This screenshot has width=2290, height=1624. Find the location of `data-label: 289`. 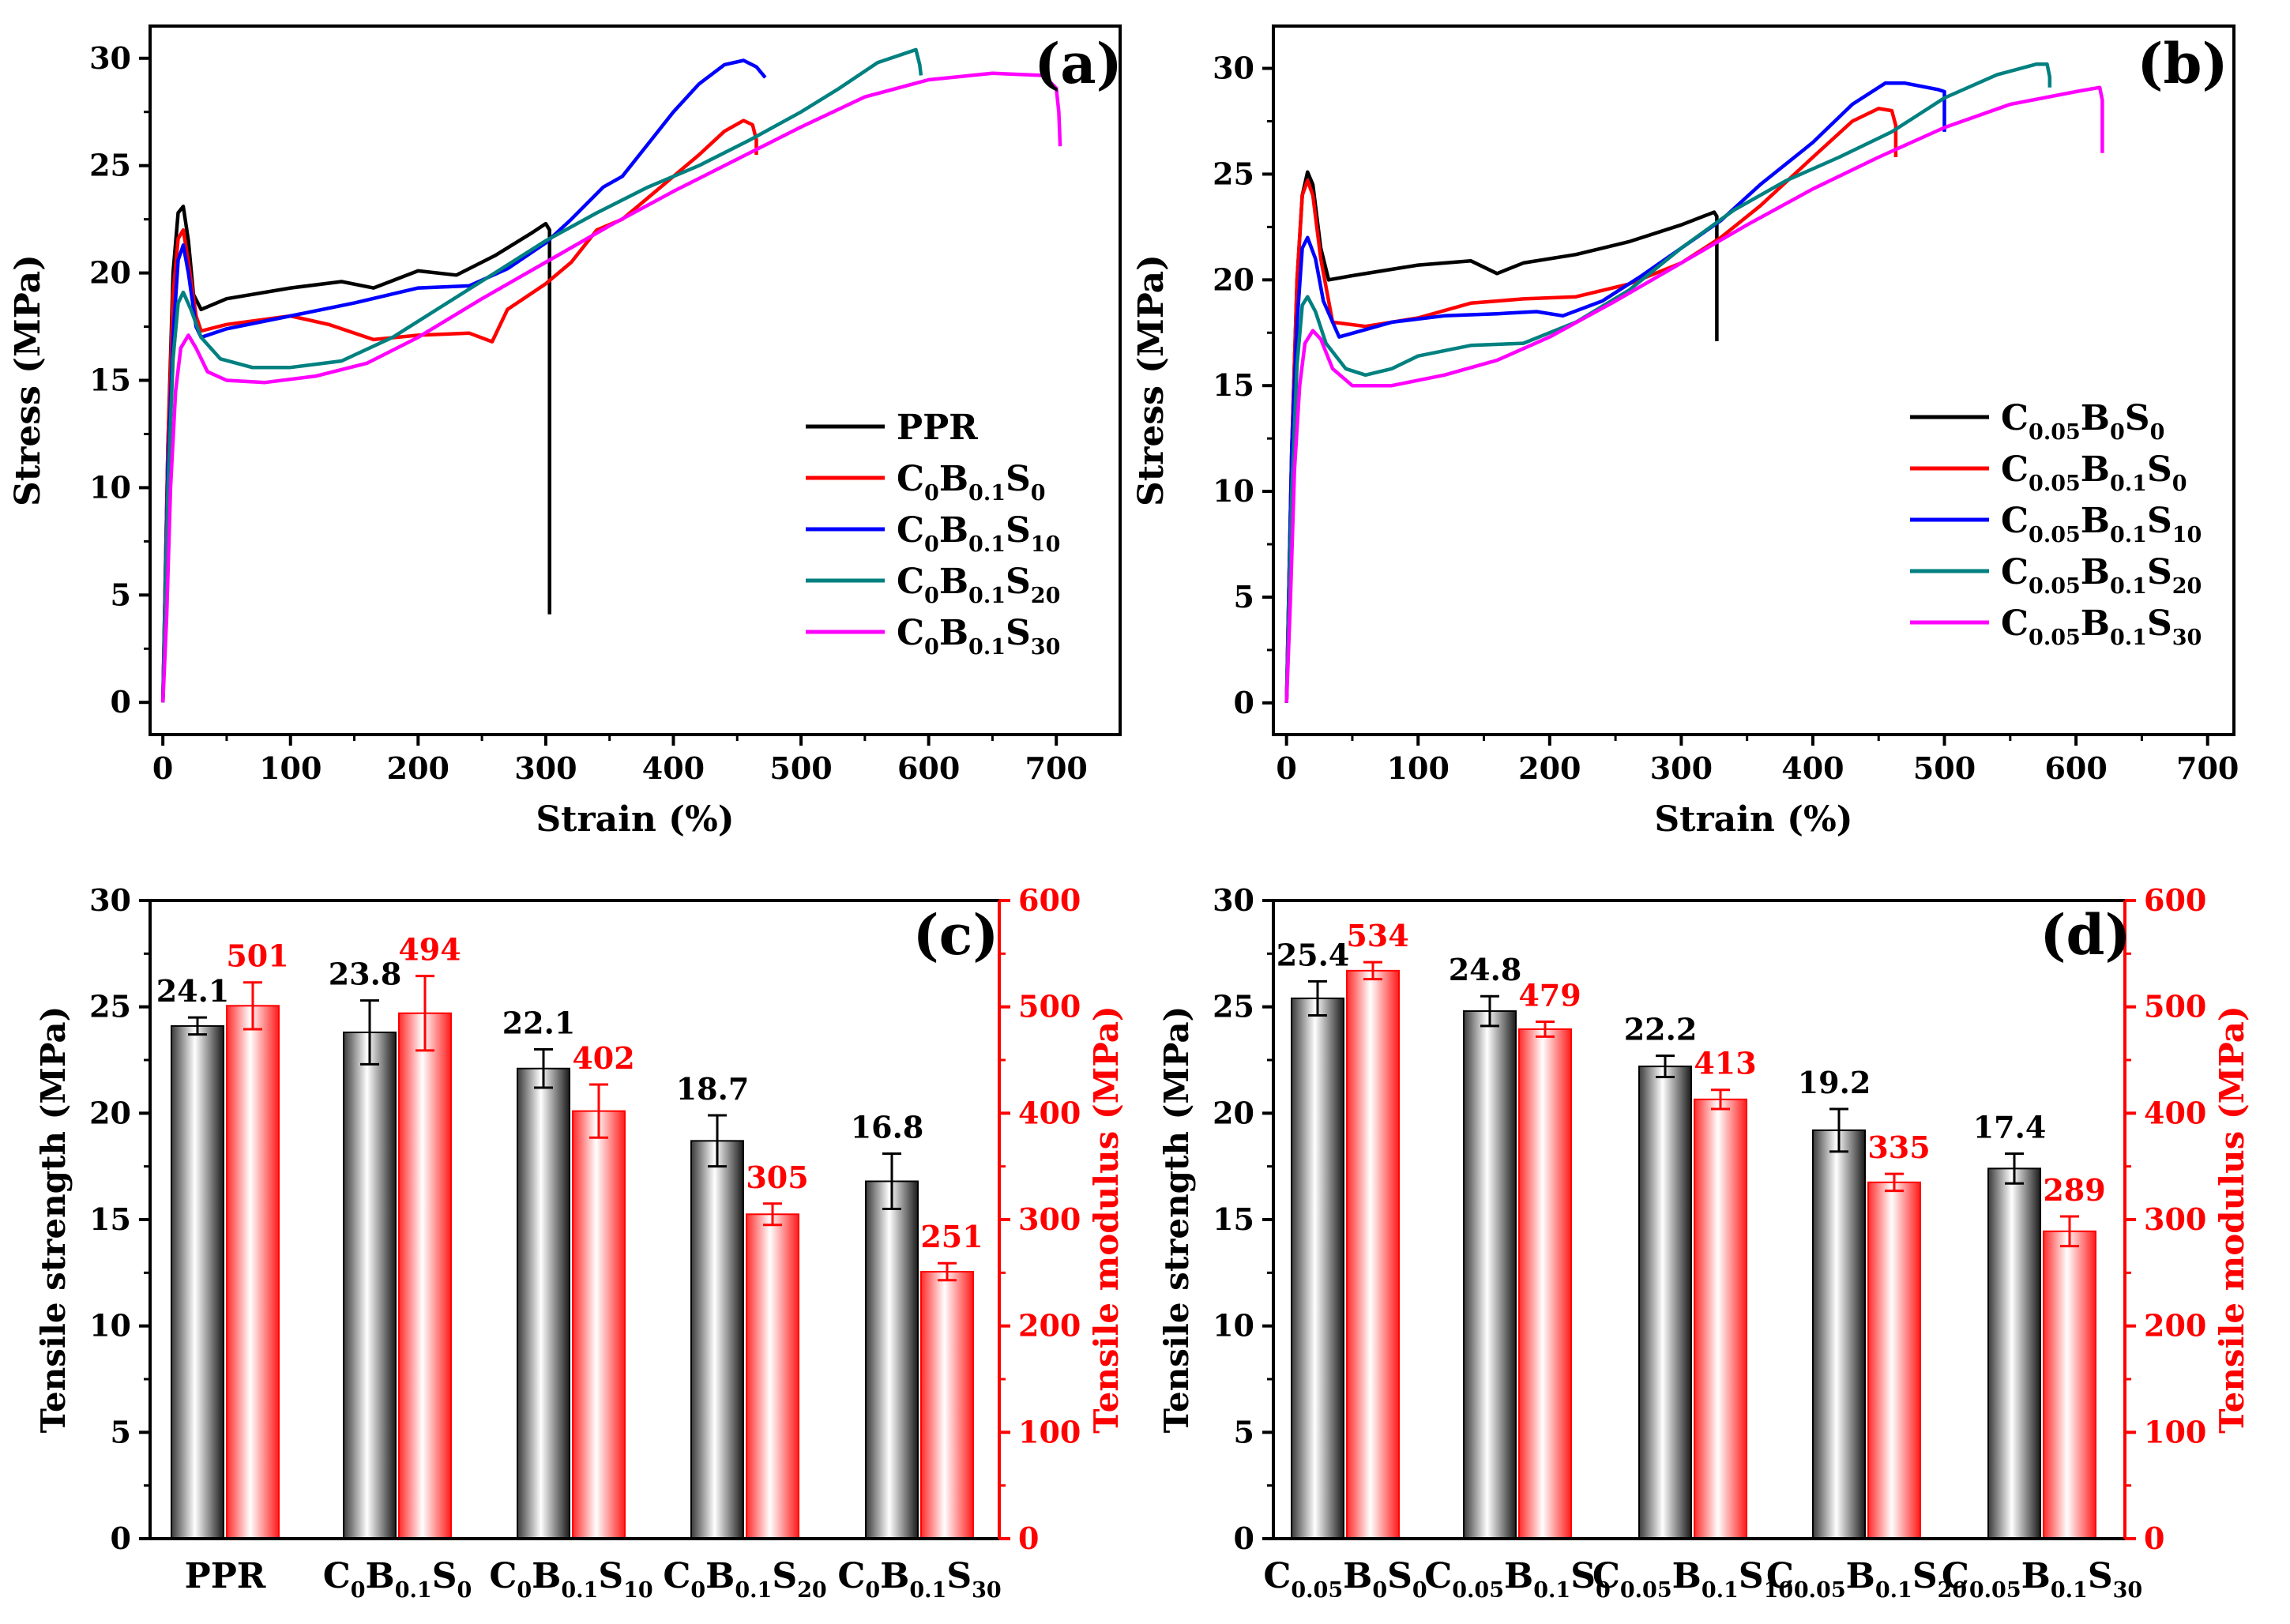

data-label: 289 is located at coordinates (2074, 1190).